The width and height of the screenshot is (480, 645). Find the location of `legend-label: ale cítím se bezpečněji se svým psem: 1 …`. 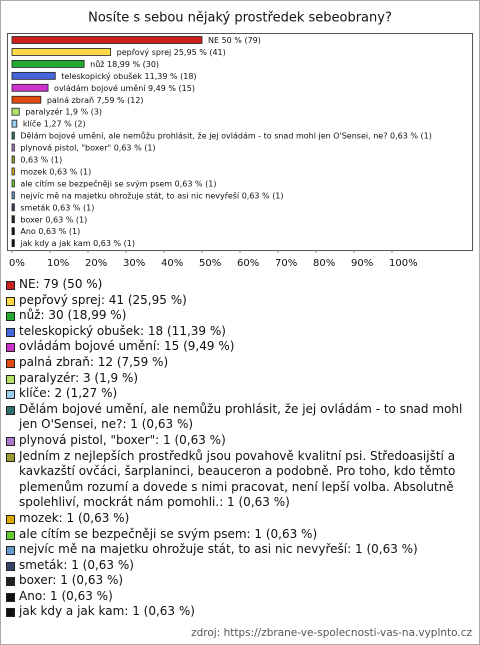

legend-label: ale cítím se bezpečněji se svým psem: 1 … is located at coordinates (168, 533).